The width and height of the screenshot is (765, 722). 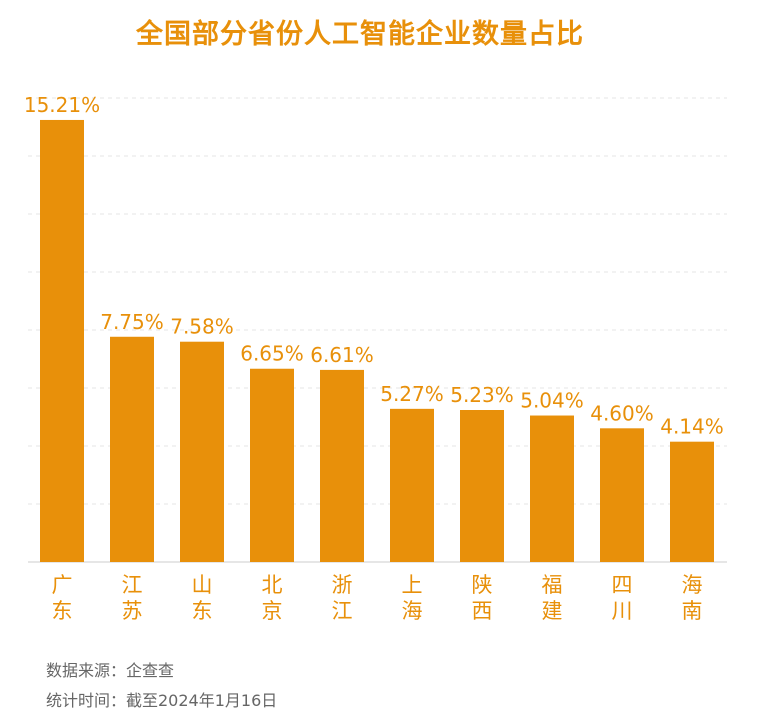 What do you see at coordinates (132, 449) in the screenshot?
I see `bar-江苏` at bounding box center [132, 449].